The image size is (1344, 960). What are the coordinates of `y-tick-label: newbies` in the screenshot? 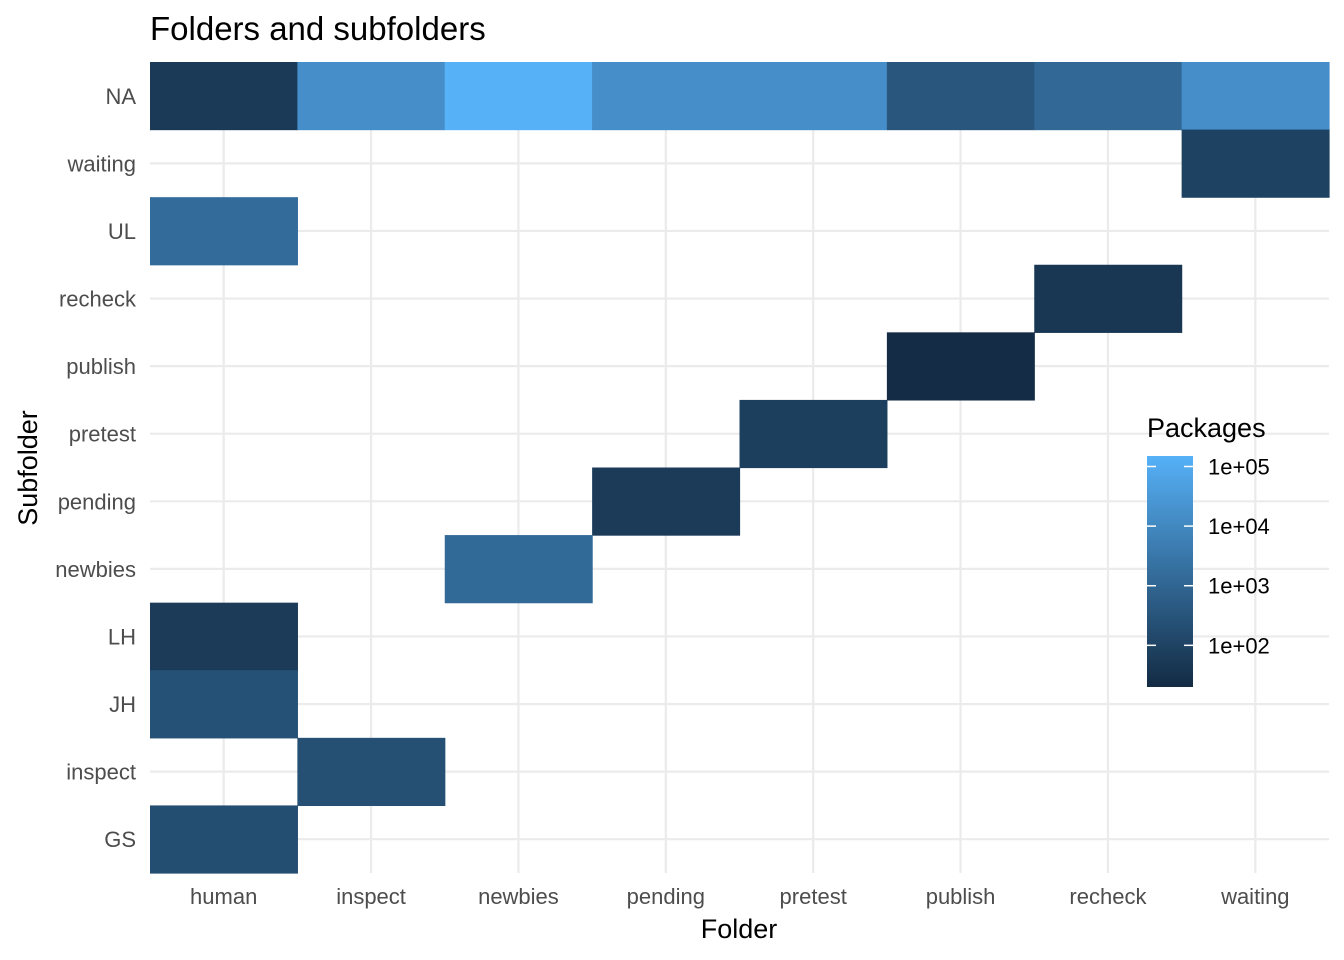 It's located at (95, 569).